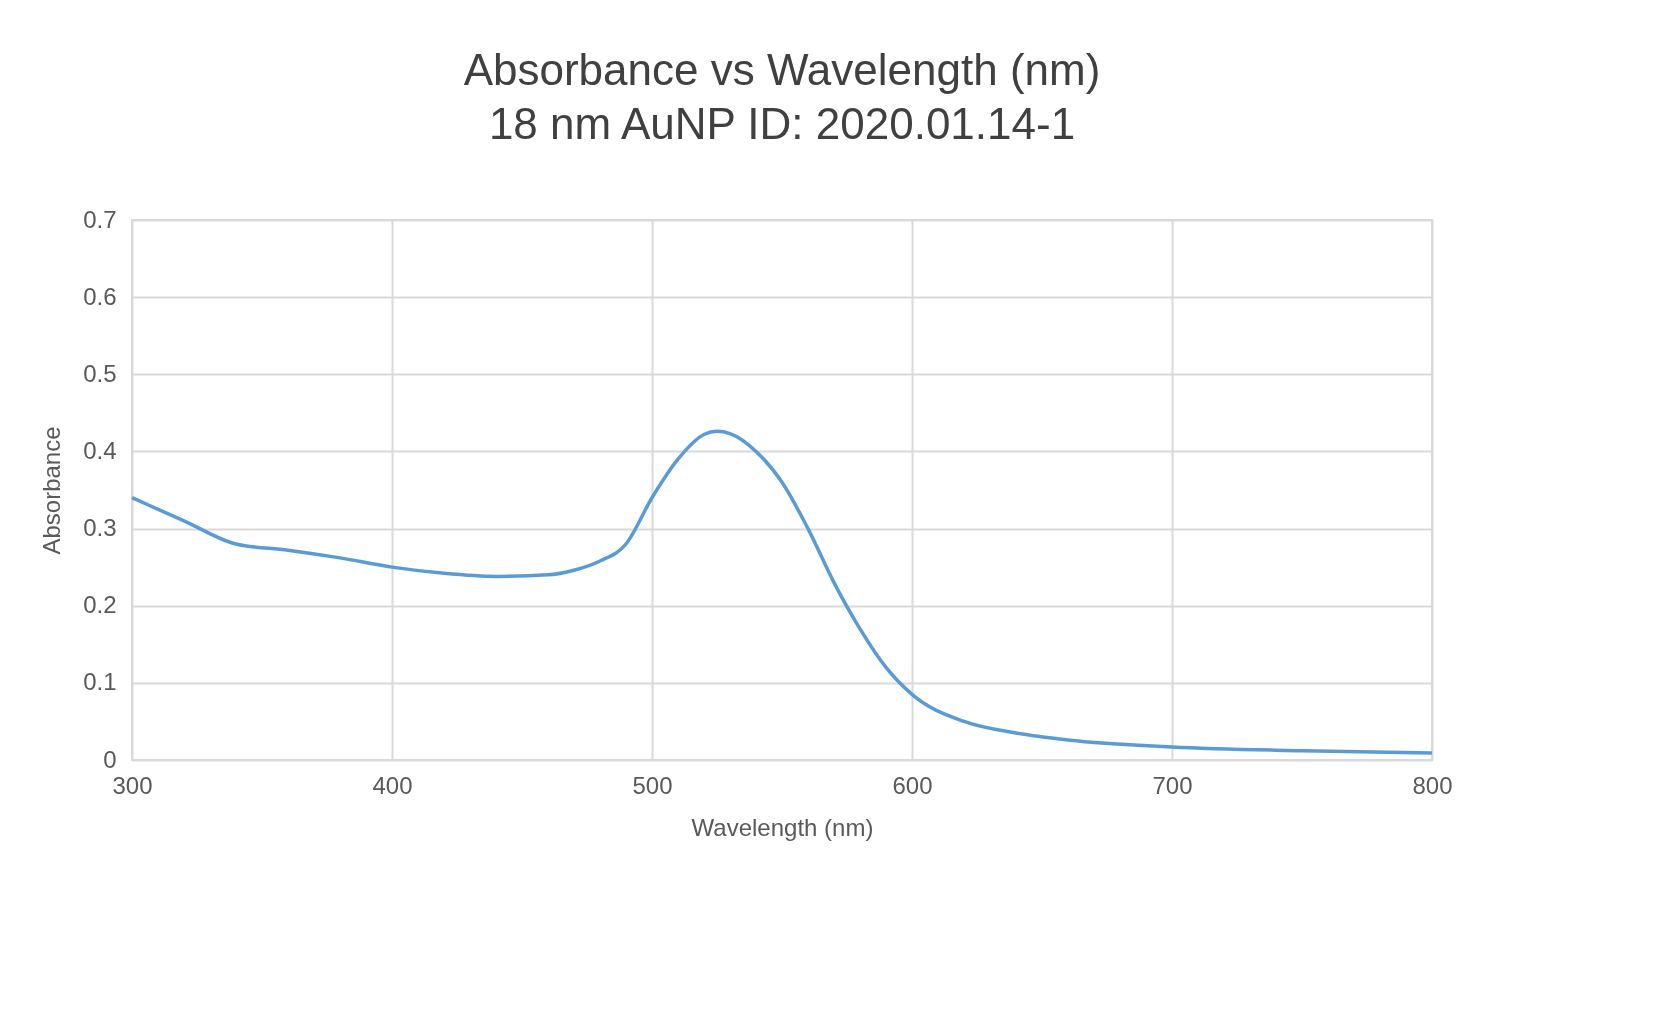 The image size is (1672, 1026). Describe the element at coordinates (110, 759) in the screenshot. I see `y-tick-label: 0` at that location.